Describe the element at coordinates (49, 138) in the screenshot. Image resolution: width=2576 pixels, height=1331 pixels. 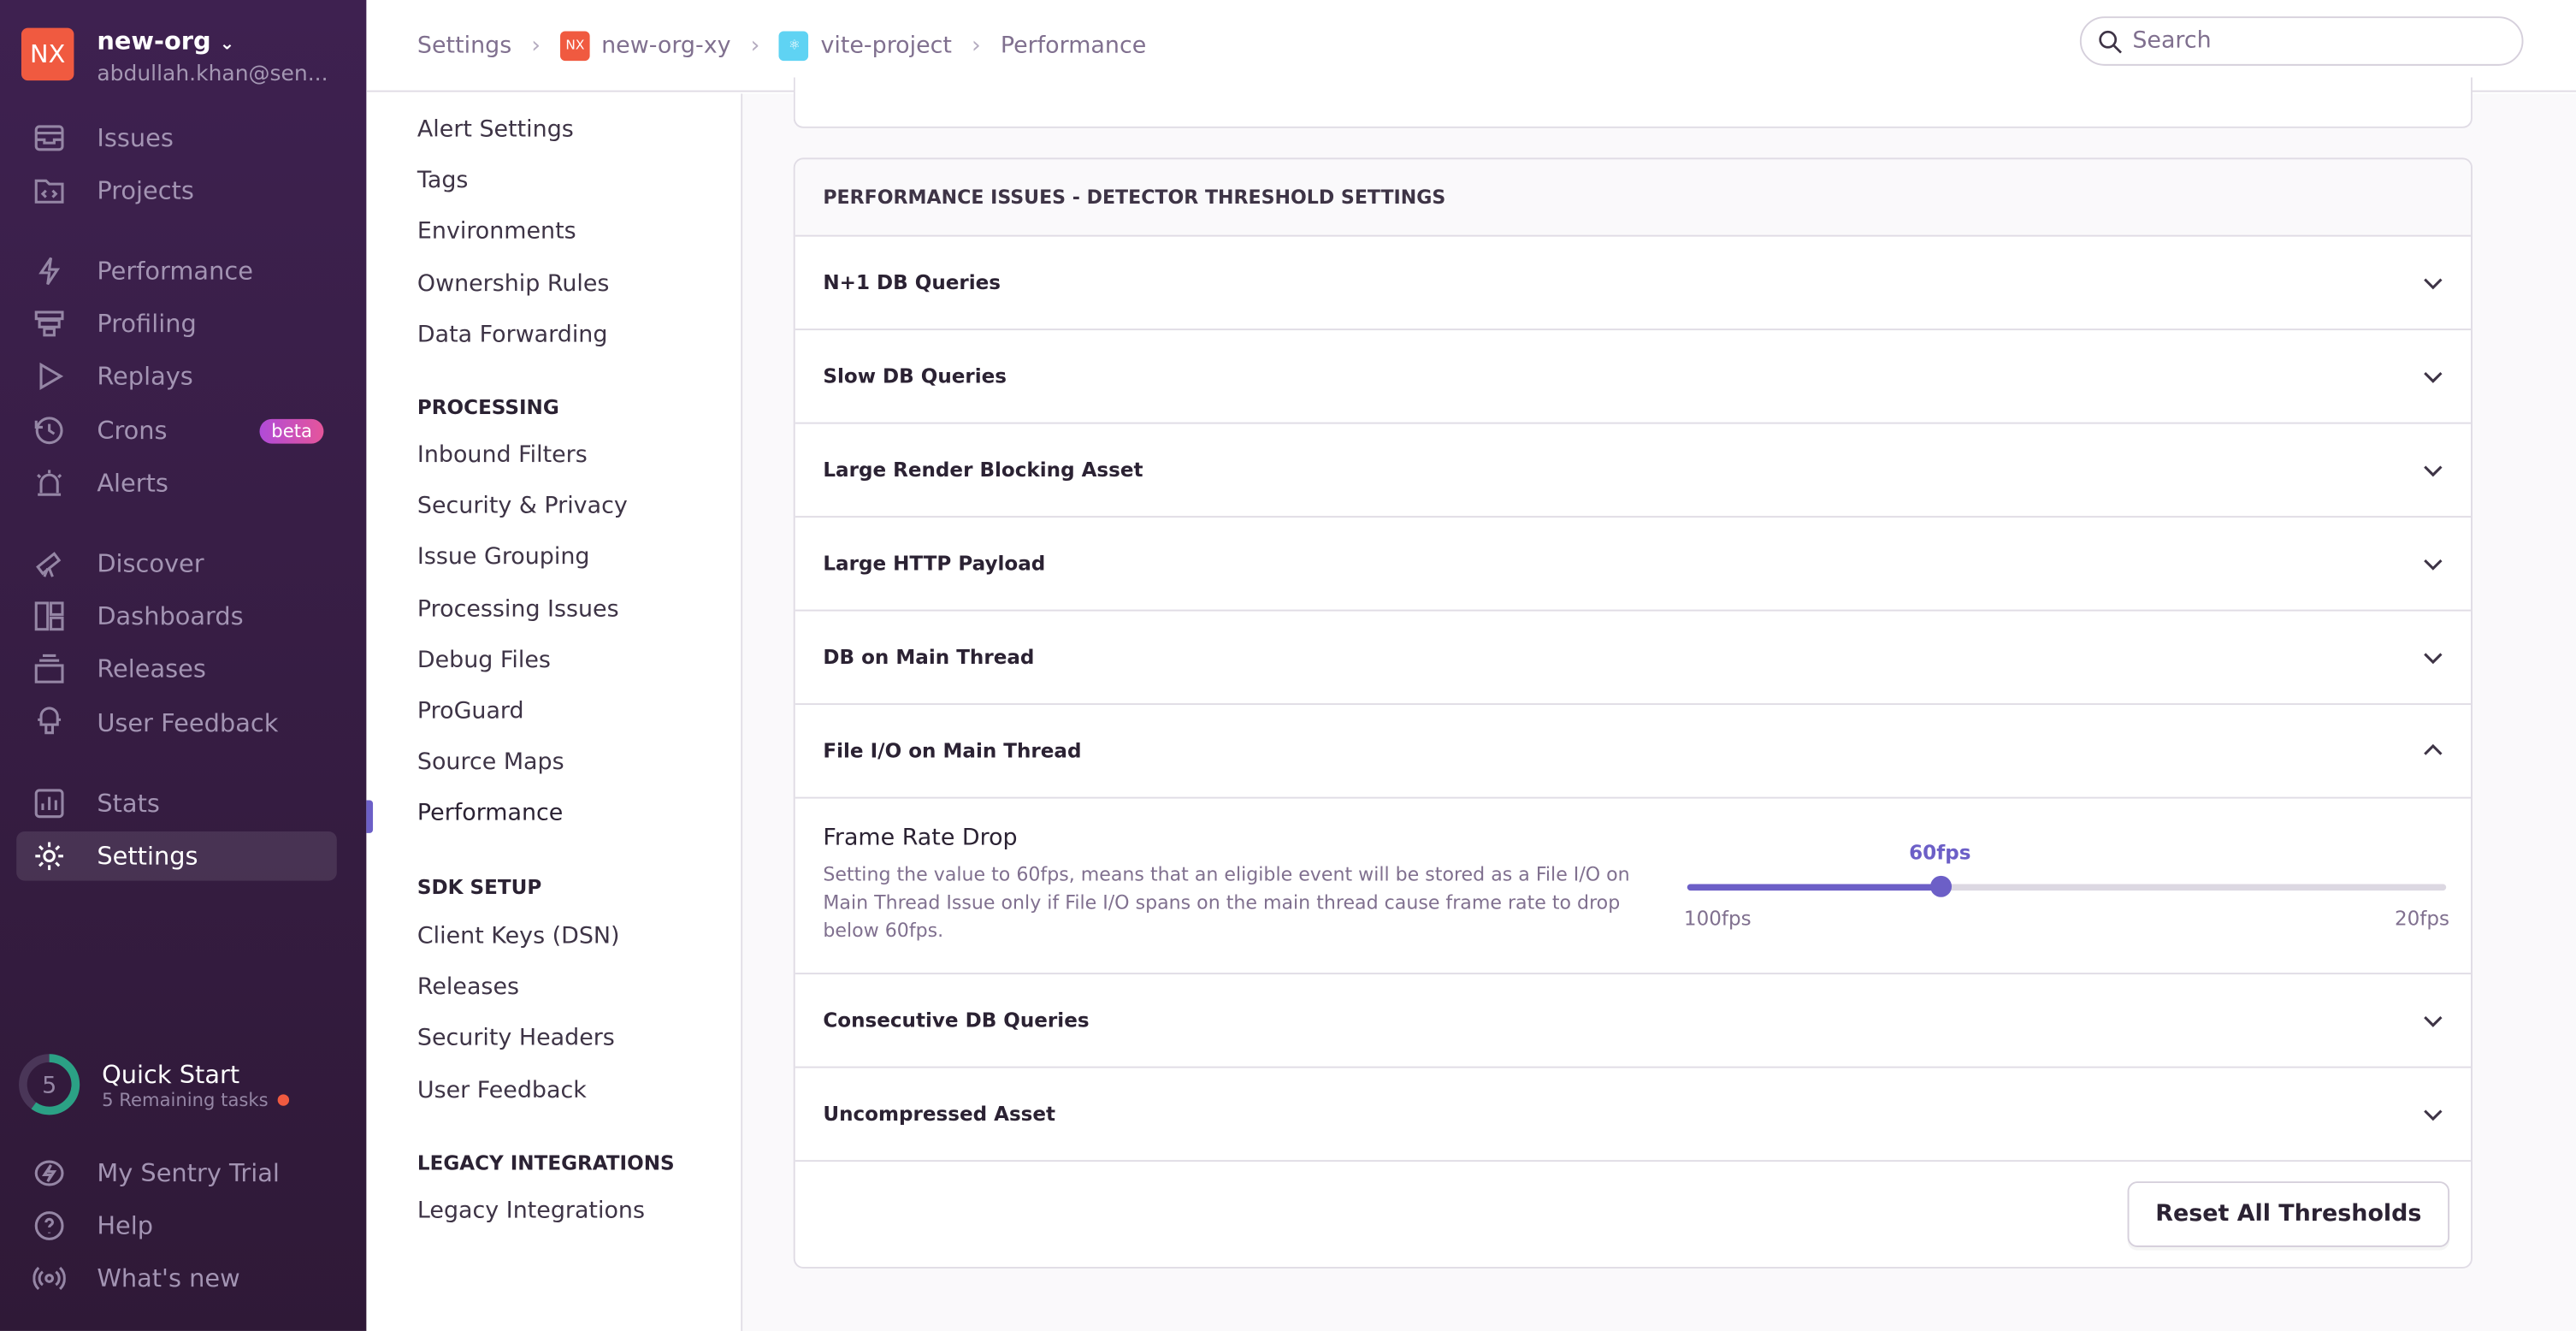
I see `inbox-icon` at that location.